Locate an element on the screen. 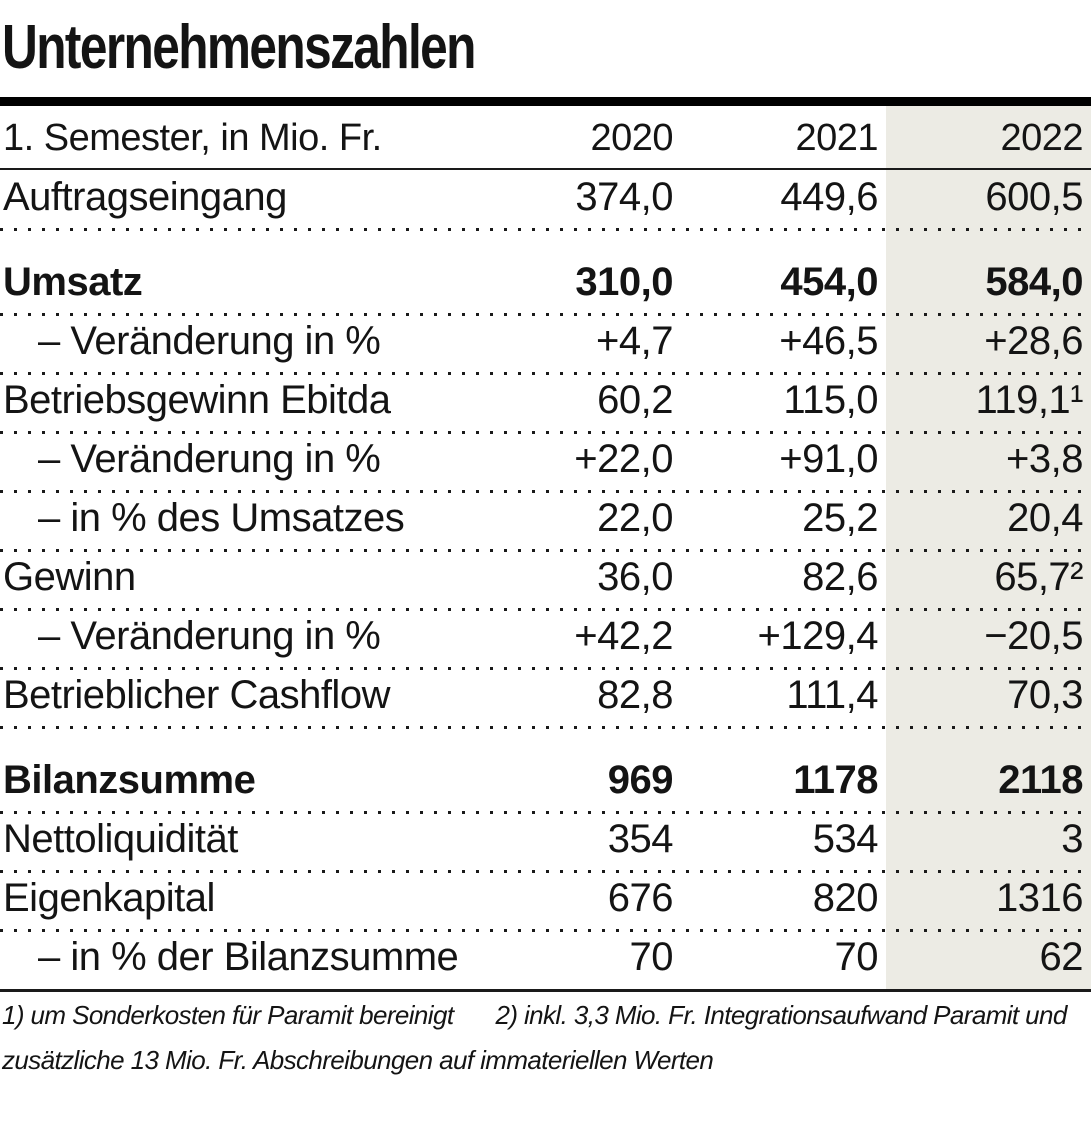  row-label: Nettoliquidität is located at coordinates (120, 839).